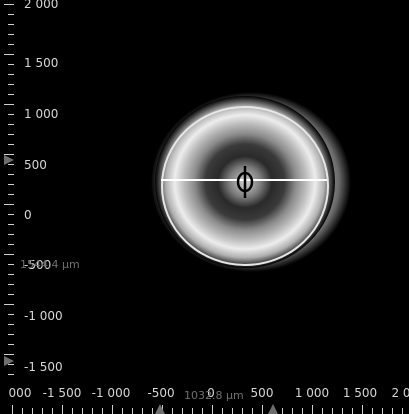 This screenshot has height=414, width=409. Describe the element at coordinates (43, 367) in the screenshot. I see `y-axis-label: -1 500` at that location.